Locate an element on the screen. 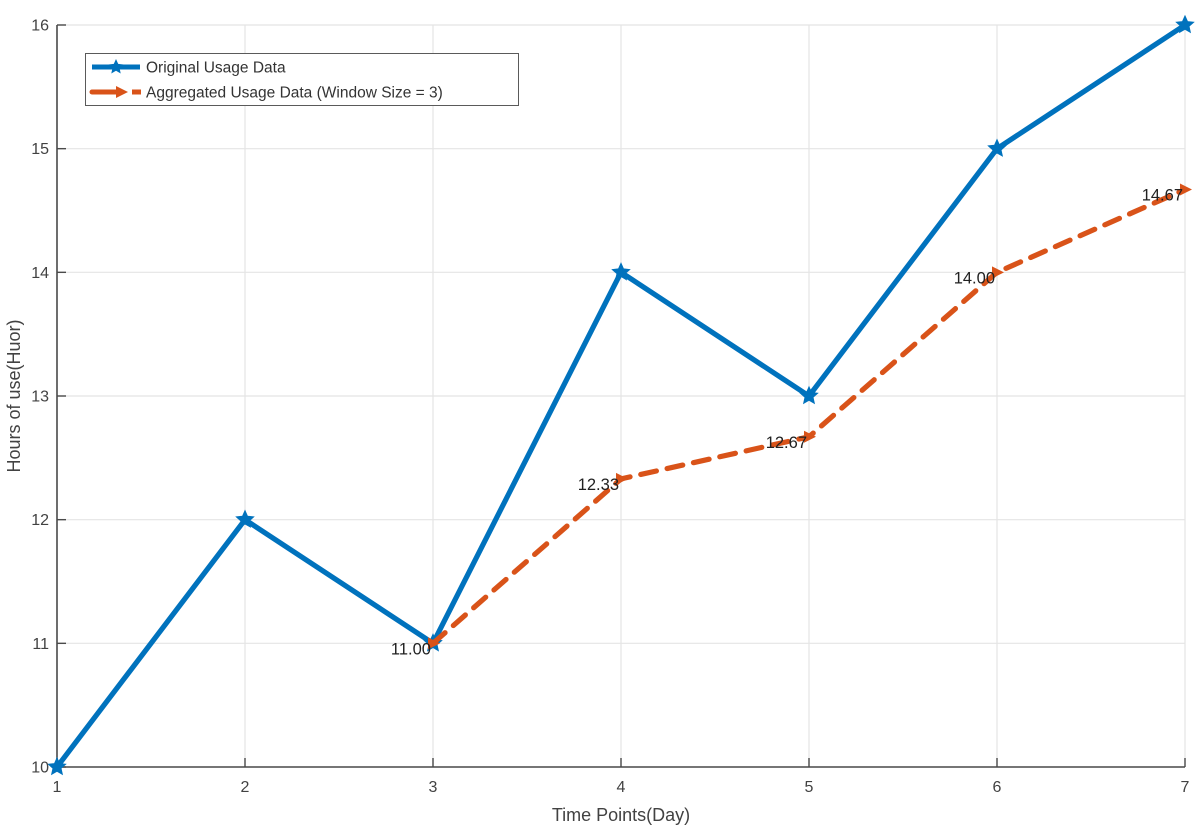  x-tick-label: 4 is located at coordinates (621, 787).